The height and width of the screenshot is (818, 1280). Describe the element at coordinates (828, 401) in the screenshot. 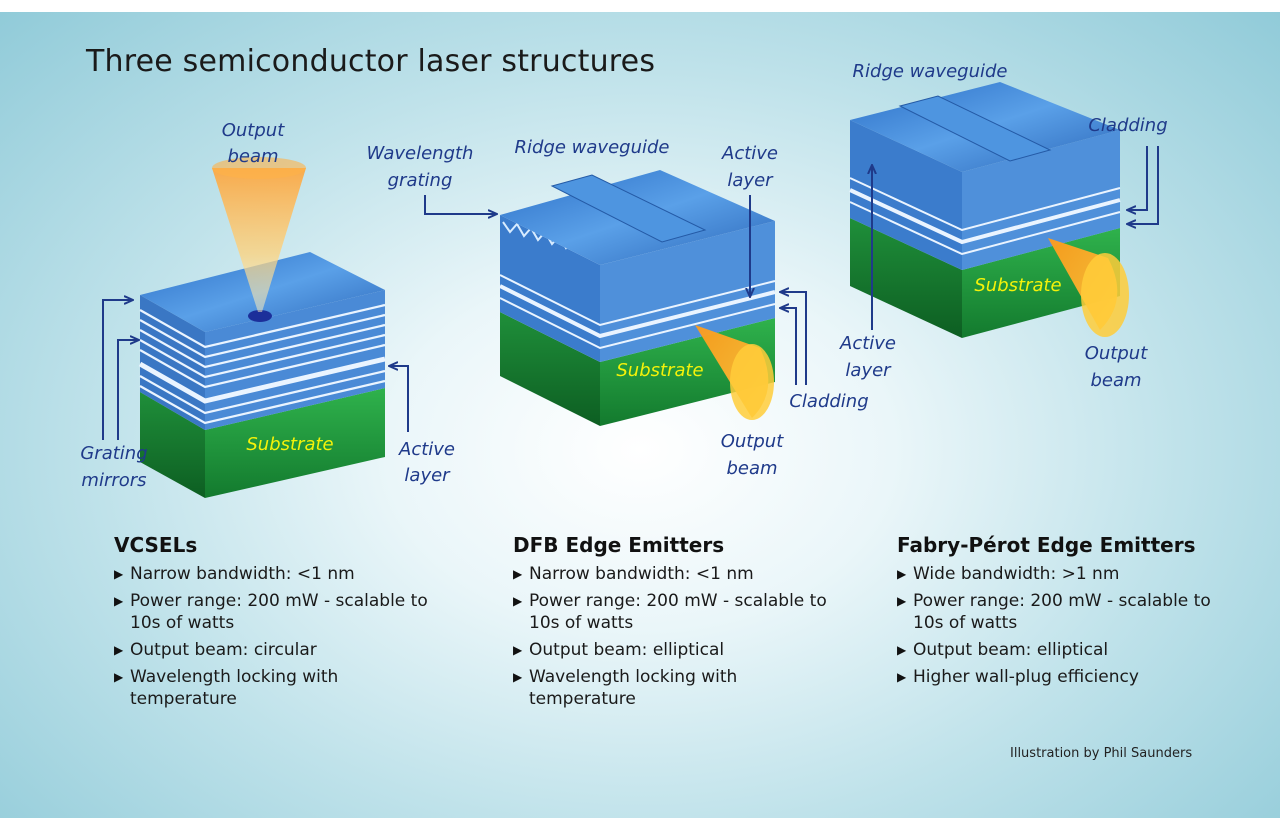

I see `dfb-cladding-label: Cladding` at that location.